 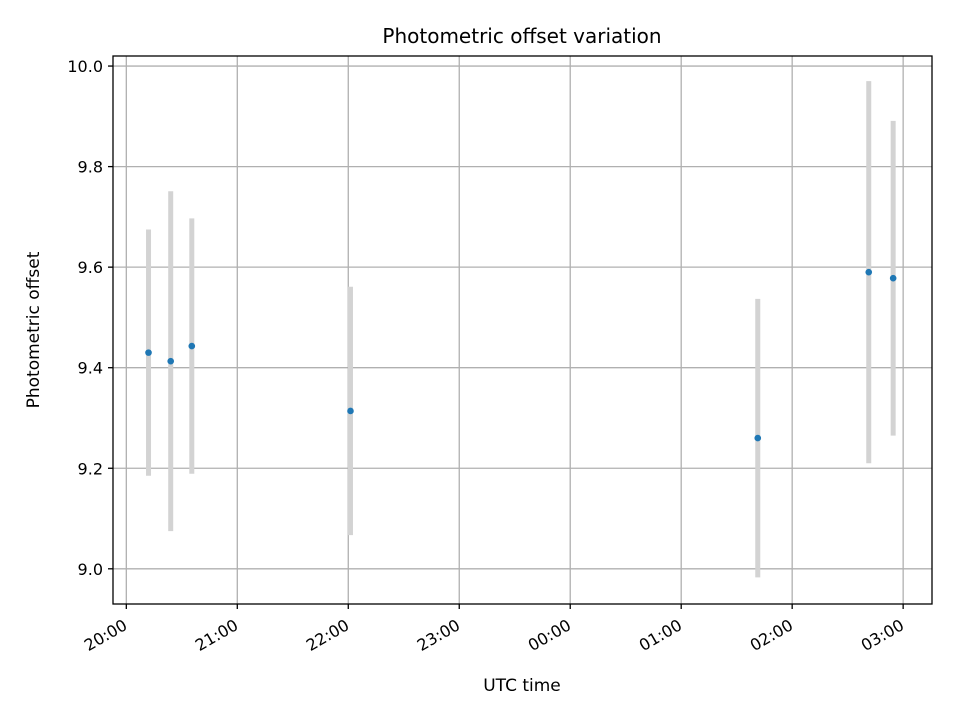 What do you see at coordinates (34, 329) in the screenshot?
I see `y-axis-label: Photometric offset` at bounding box center [34, 329].